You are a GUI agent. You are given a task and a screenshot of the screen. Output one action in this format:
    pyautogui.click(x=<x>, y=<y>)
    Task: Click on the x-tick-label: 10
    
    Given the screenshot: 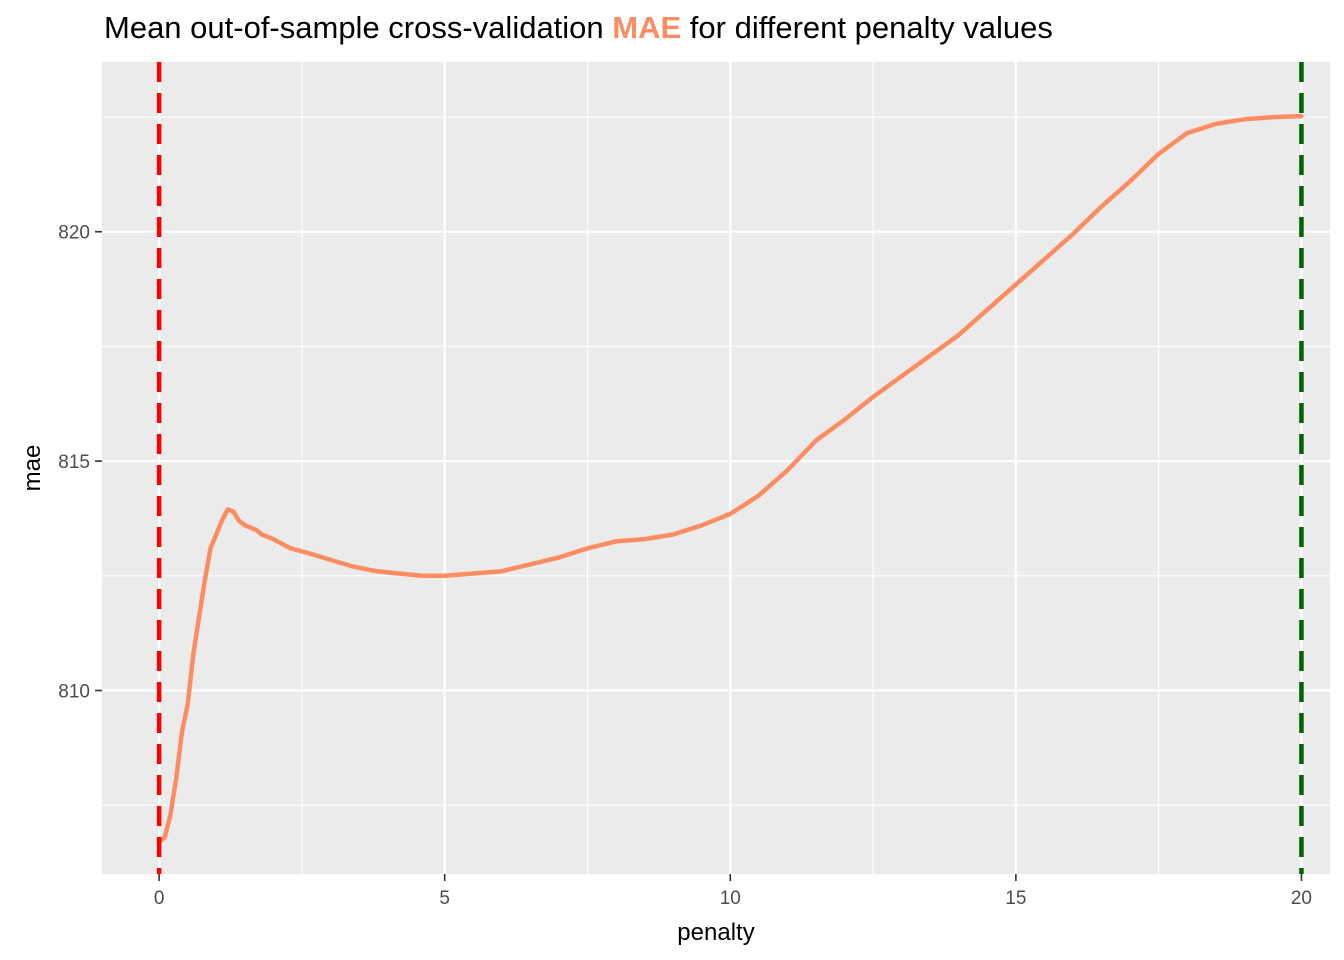 What is the action you would take?
    pyautogui.click(x=730, y=898)
    